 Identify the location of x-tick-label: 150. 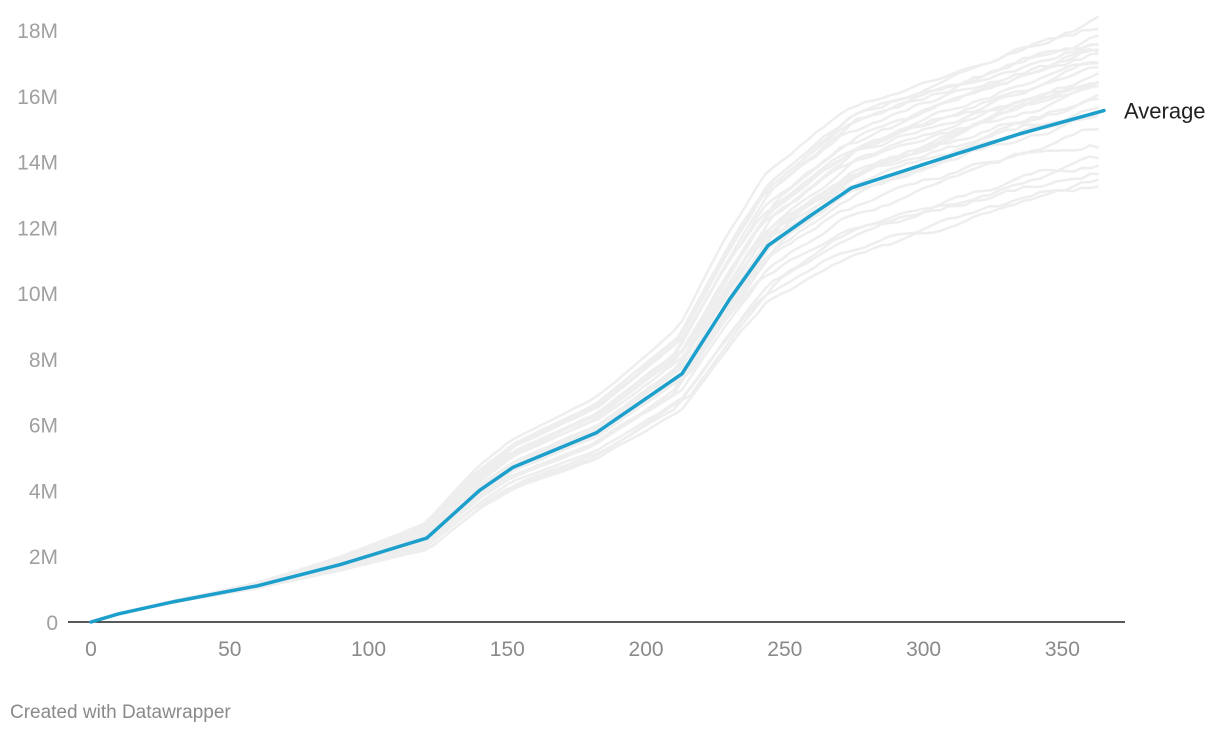
(507, 649).